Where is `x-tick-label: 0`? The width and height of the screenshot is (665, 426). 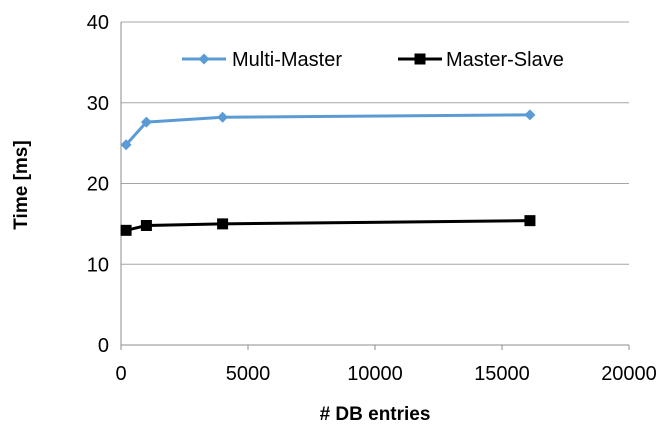 x-tick-label: 0 is located at coordinates (120, 374).